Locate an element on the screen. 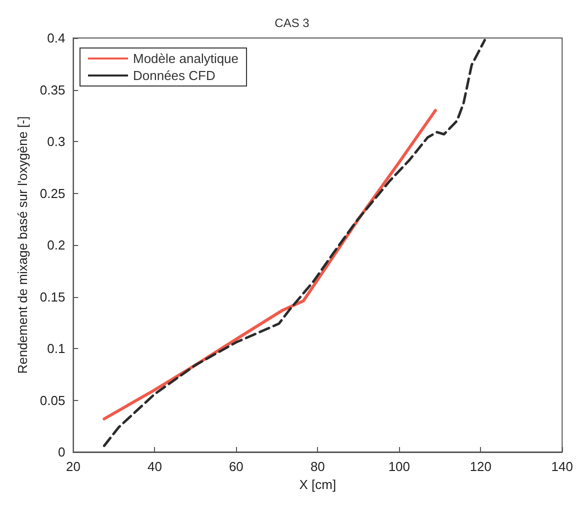 The width and height of the screenshot is (584, 506). x-tick-label: 20 is located at coordinates (73, 466).